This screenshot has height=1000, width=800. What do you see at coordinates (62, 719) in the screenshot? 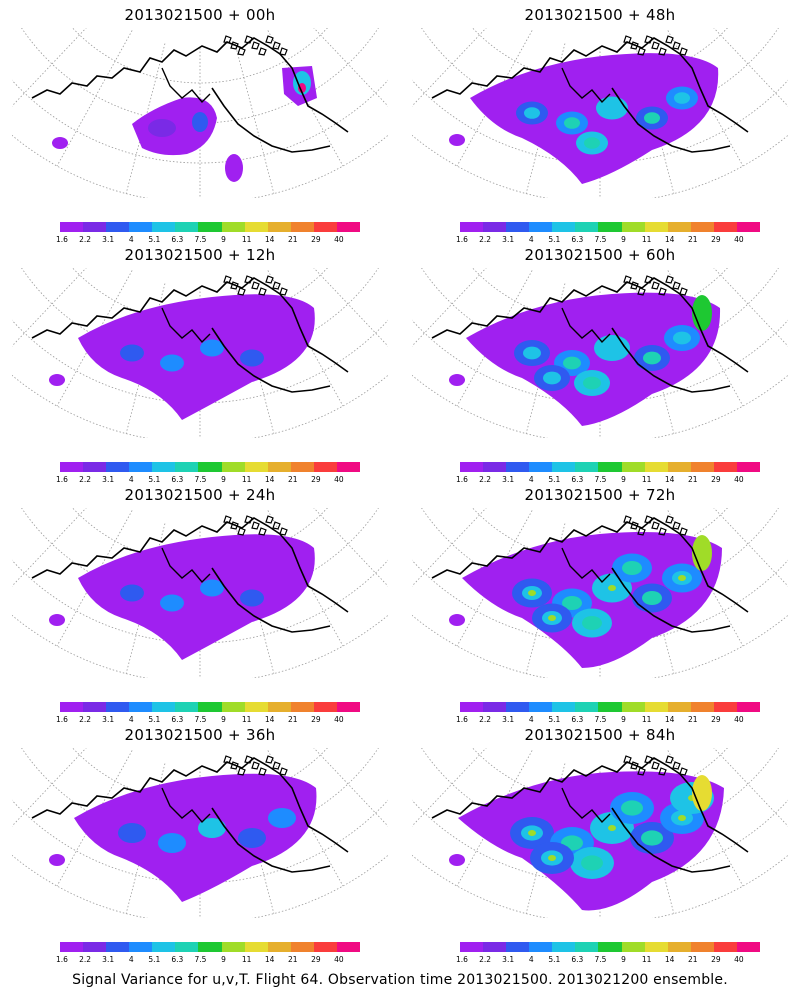
I see `colorbar-tick-label: 1.6` at bounding box center [62, 719].